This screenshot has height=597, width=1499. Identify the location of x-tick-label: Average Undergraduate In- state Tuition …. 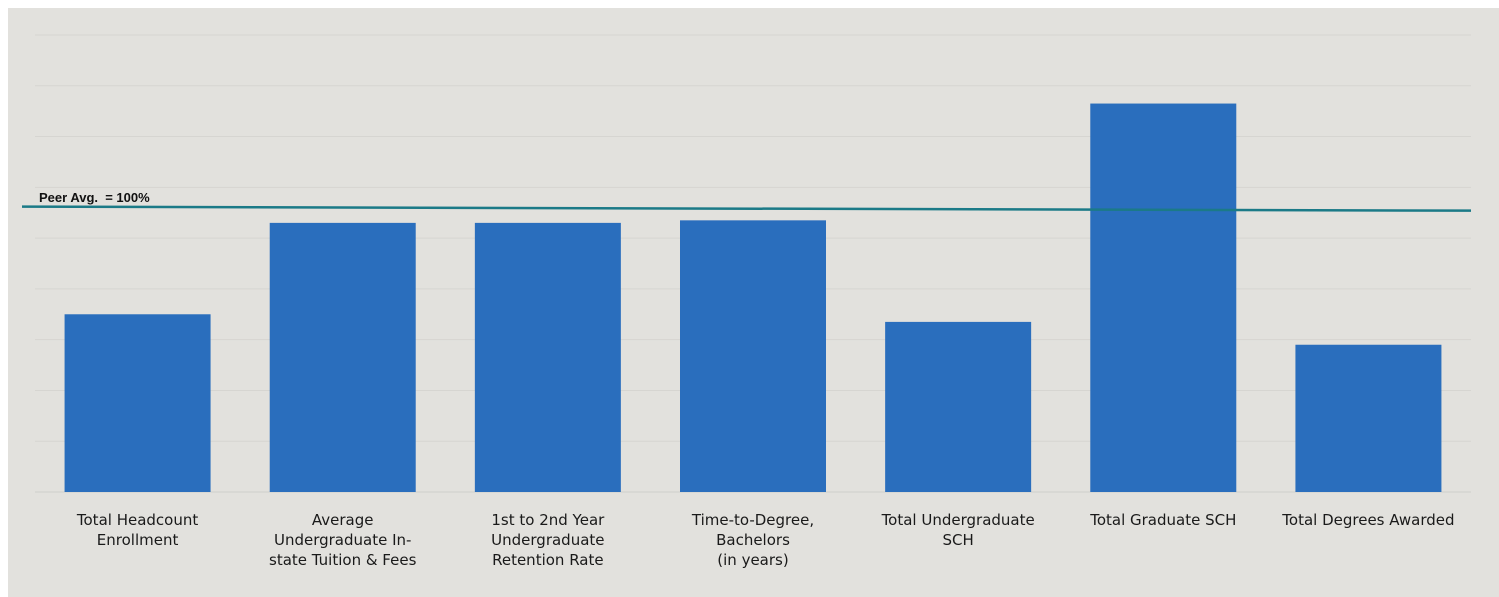
(343, 540).